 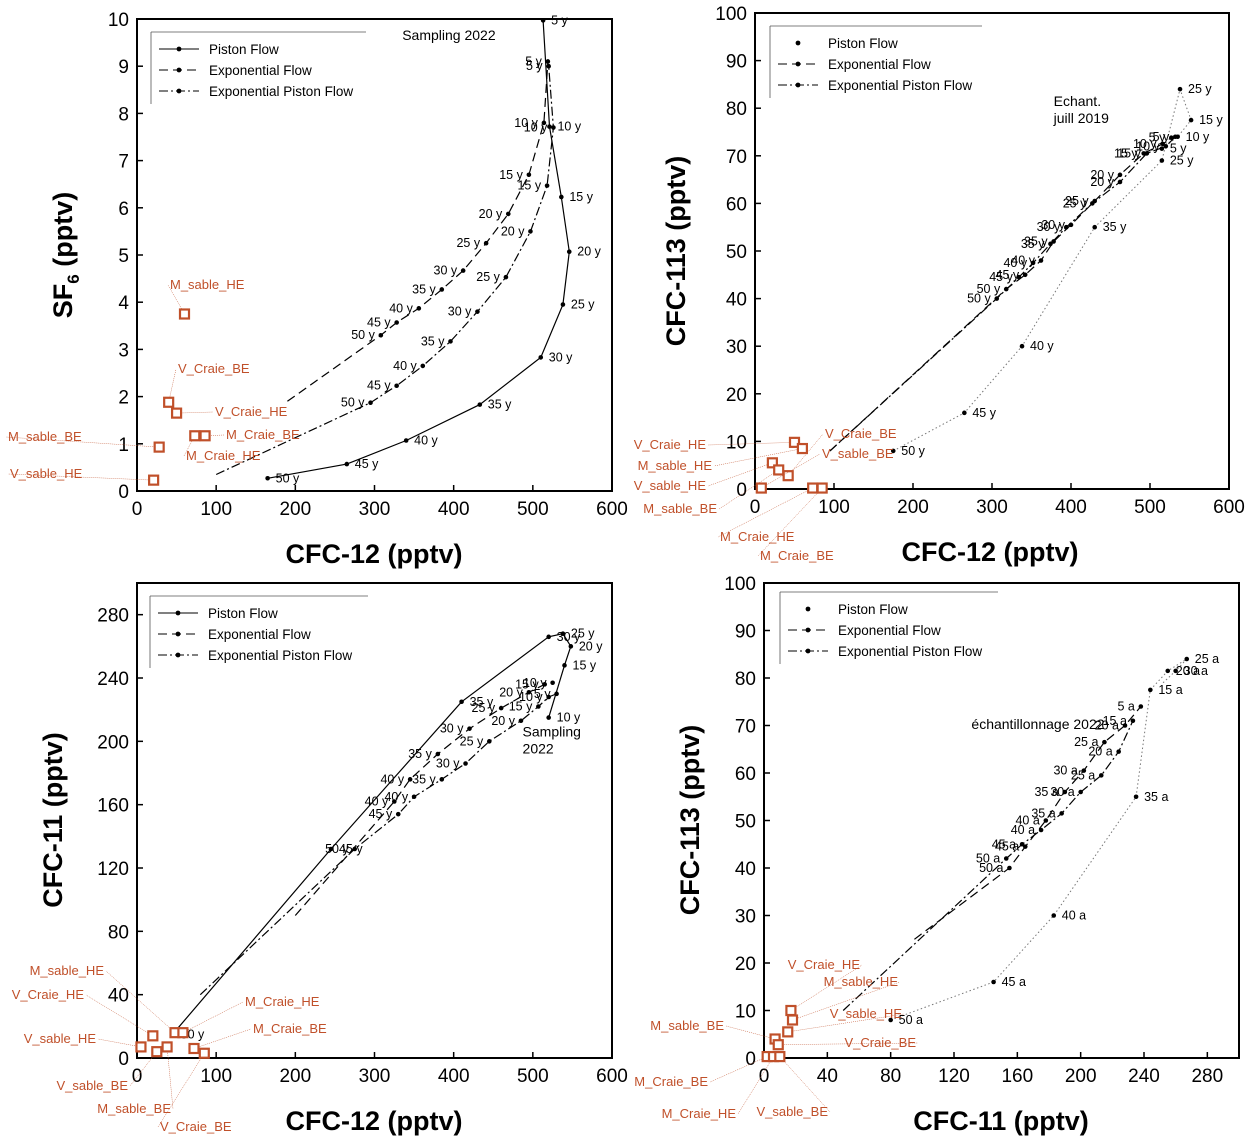 I want to click on x-tick-label: 0, so click(x=137, y=1076).